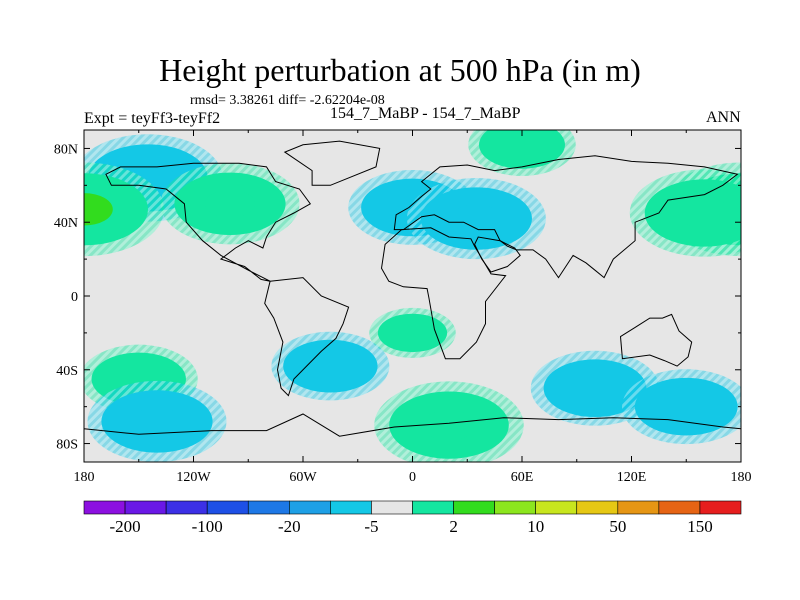 The image size is (800, 600). I want to click on x-tick-label: 120E, so click(632, 477).